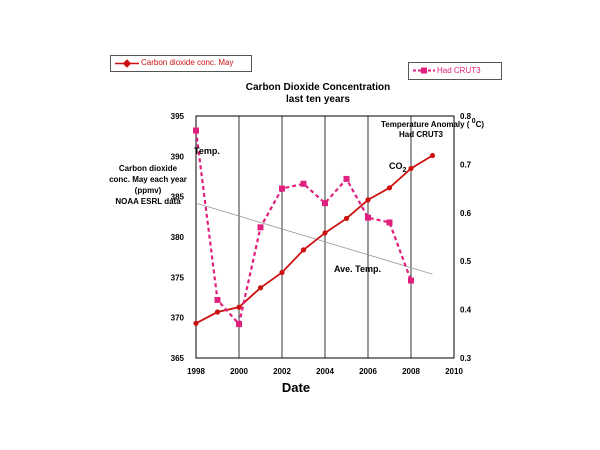  What do you see at coordinates (178, 277) in the screenshot?
I see `left-tick-label: 375` at bounding box center [178, 277].